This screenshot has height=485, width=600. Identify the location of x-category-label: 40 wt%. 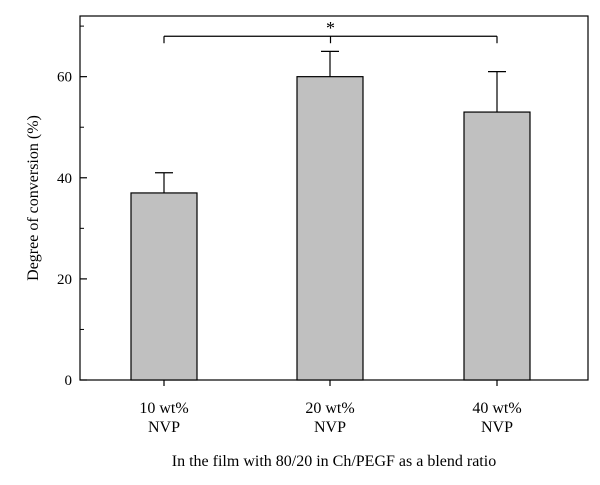
(496, 408).